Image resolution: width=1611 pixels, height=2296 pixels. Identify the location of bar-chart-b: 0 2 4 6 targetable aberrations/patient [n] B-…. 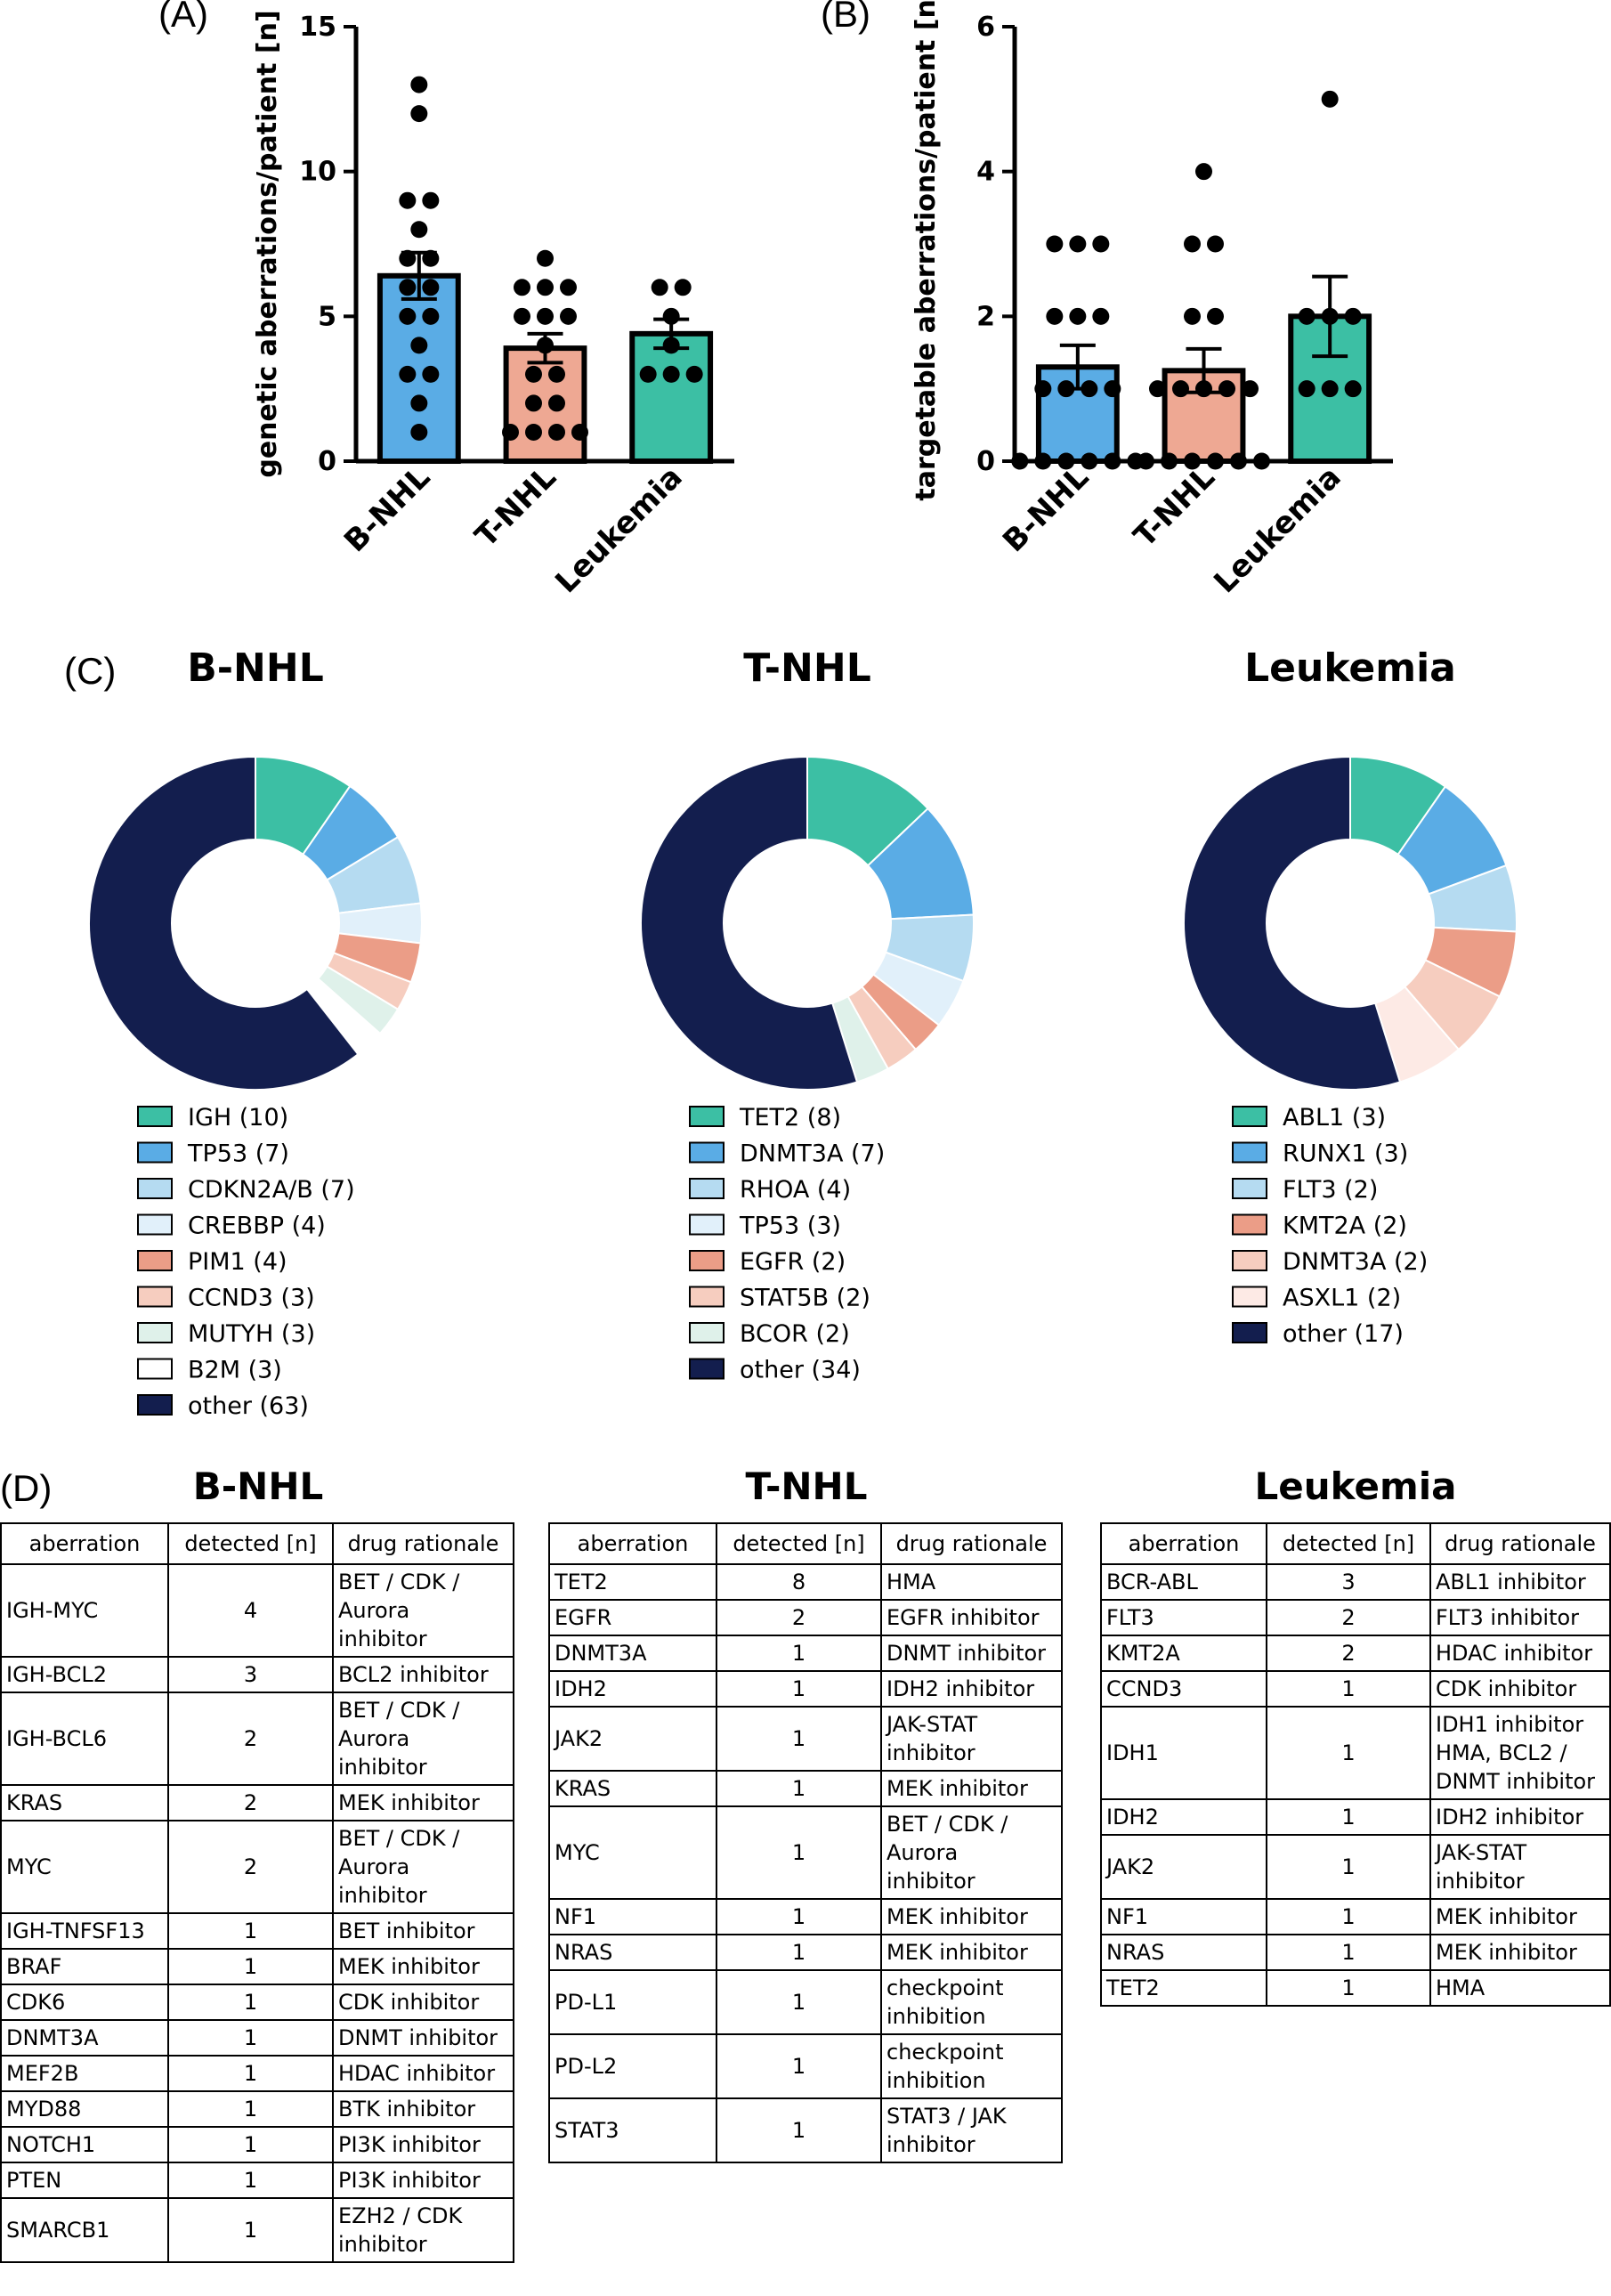
(1152, 300).